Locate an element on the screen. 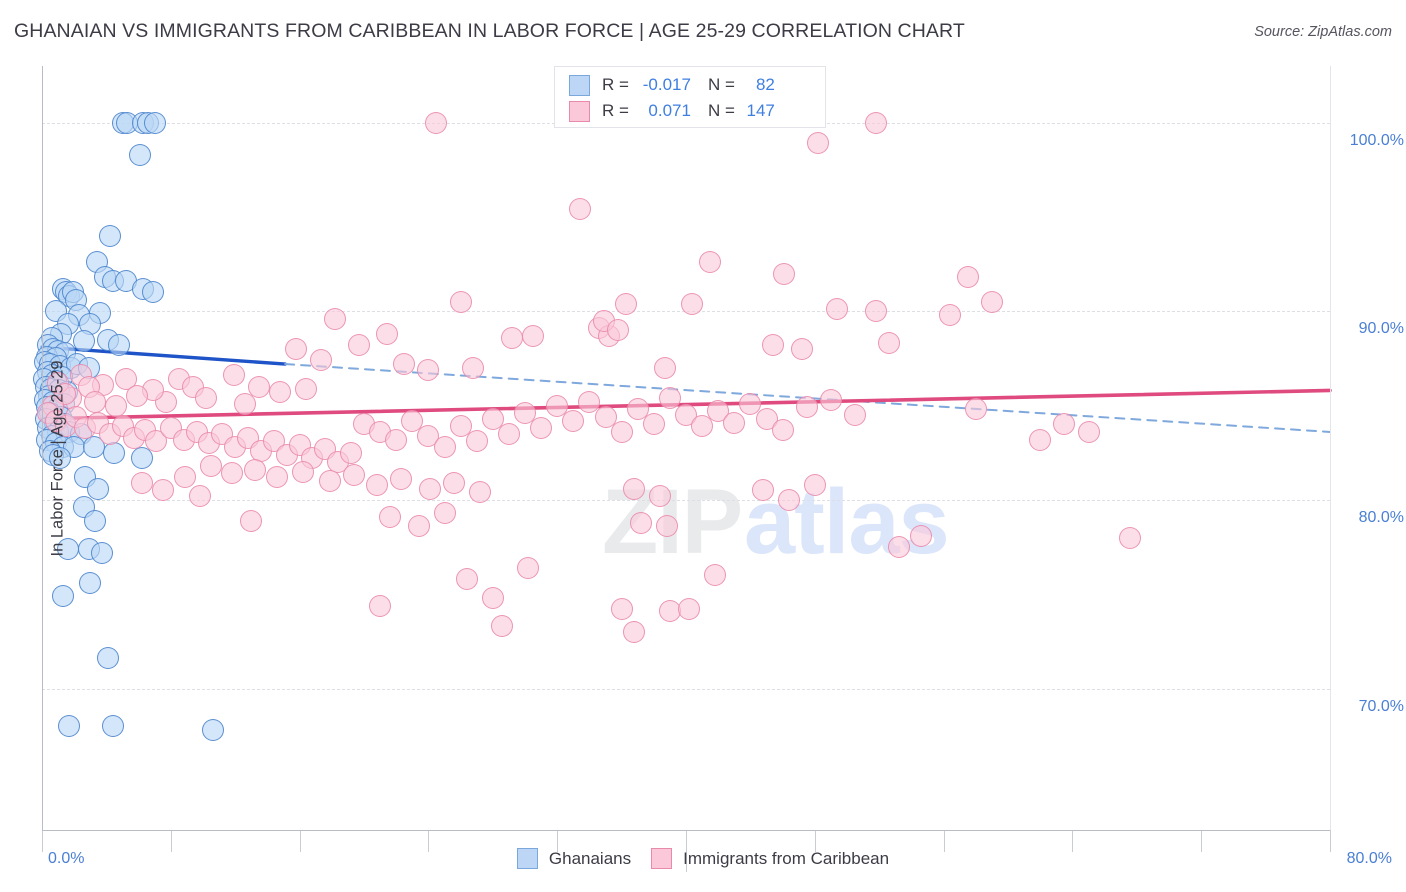 The width and height of the screenshot is (1406, 892). r-label-ghanaians: R = is located at coordinates (615, 84).